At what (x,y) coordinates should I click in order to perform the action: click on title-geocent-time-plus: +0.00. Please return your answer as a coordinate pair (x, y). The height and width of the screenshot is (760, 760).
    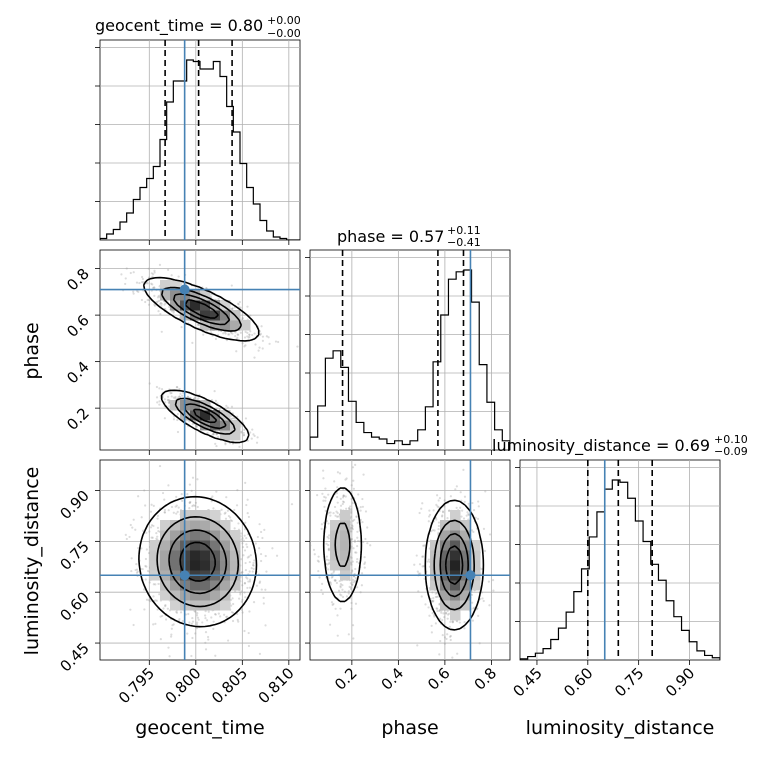
    Looking at the image, I should click on (284, 20).